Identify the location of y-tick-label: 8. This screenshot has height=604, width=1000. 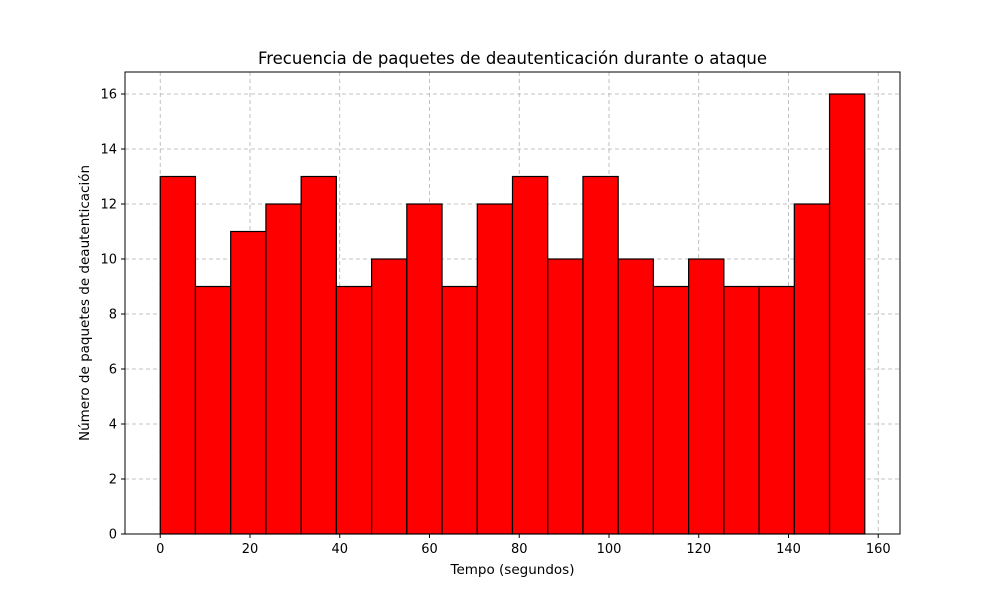
(113, 315).